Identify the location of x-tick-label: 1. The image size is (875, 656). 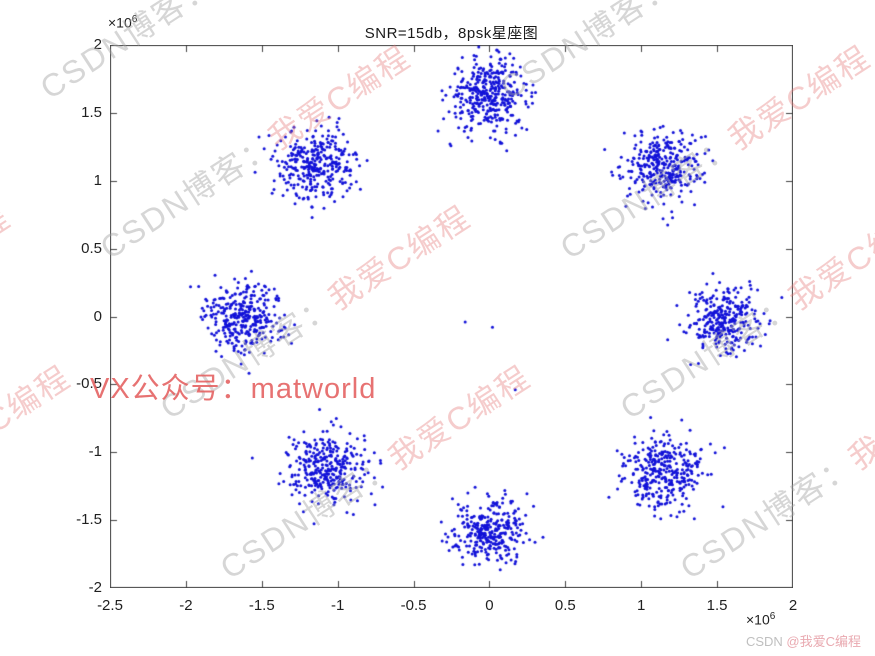
(641, 605).